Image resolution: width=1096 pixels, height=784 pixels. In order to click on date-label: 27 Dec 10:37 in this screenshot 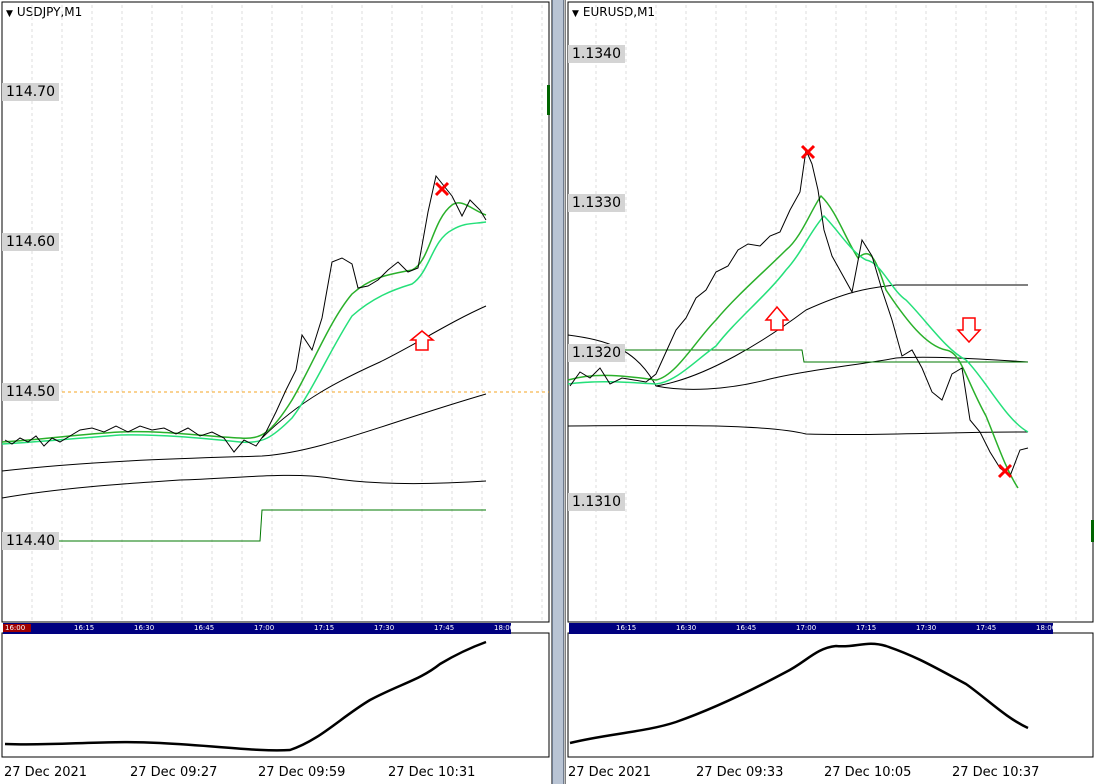, I will do `click(996, 772)`.